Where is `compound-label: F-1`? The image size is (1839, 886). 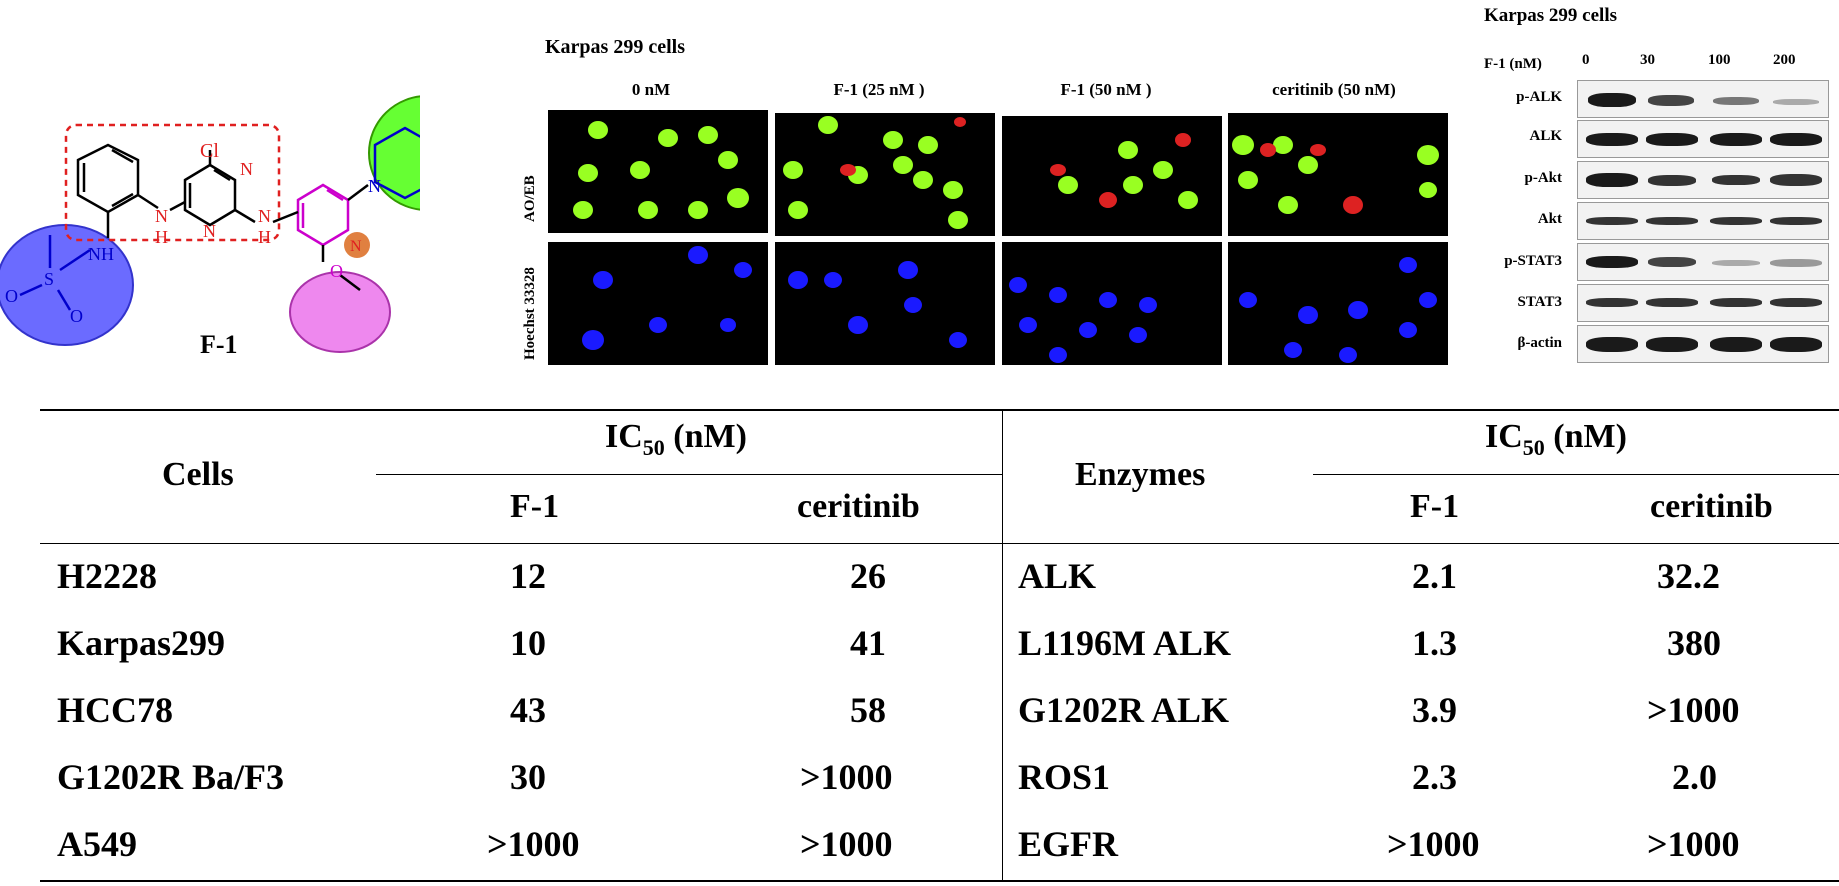 compound-label: F-1 is located at coordinates (219, 344).